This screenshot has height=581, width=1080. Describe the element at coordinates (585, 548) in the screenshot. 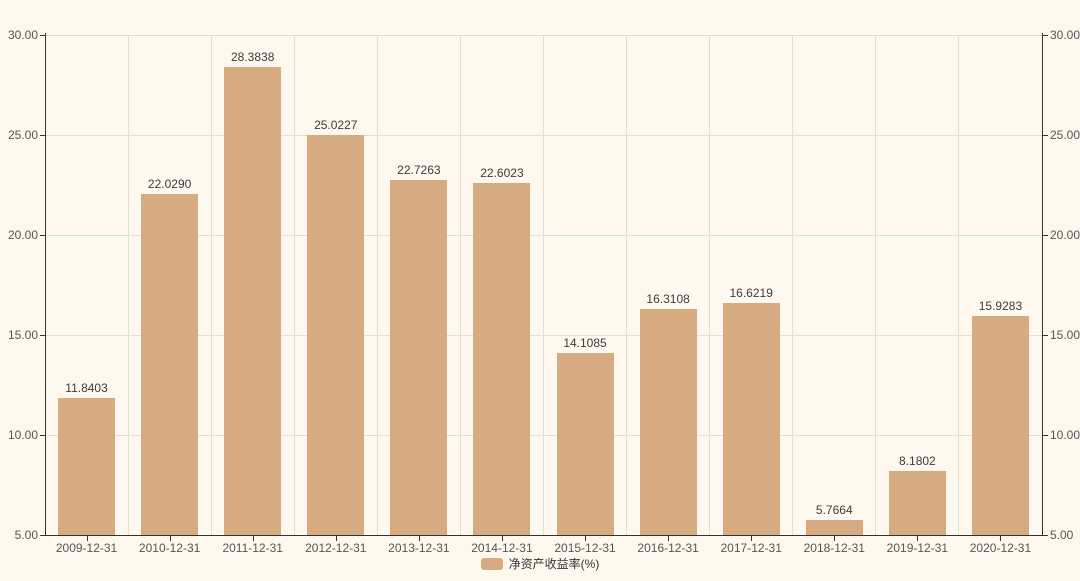

I see `x-axis-label-2015-12-31: 2015-12-31` at that location.